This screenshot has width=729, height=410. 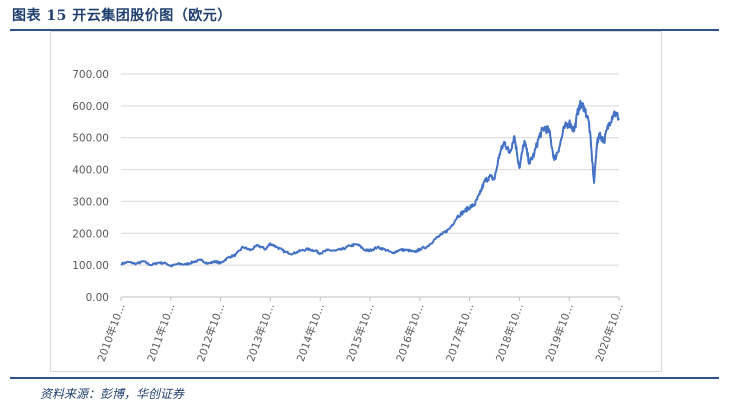 What do you see at coordinates (97, 298) in the screenshot?
I see `y-tick-label: 0.00` at bounding box center [97, 298].